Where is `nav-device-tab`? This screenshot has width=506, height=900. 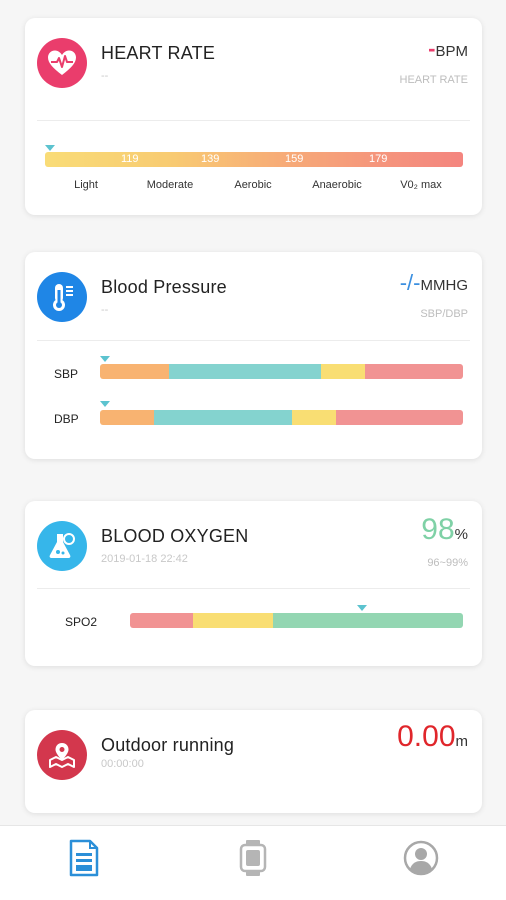
nav-device-tab is located at coordinates (253, 858).